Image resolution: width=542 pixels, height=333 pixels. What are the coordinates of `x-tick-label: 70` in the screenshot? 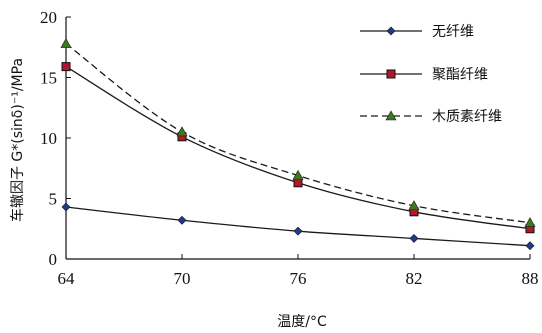 It's located at (182, 278).